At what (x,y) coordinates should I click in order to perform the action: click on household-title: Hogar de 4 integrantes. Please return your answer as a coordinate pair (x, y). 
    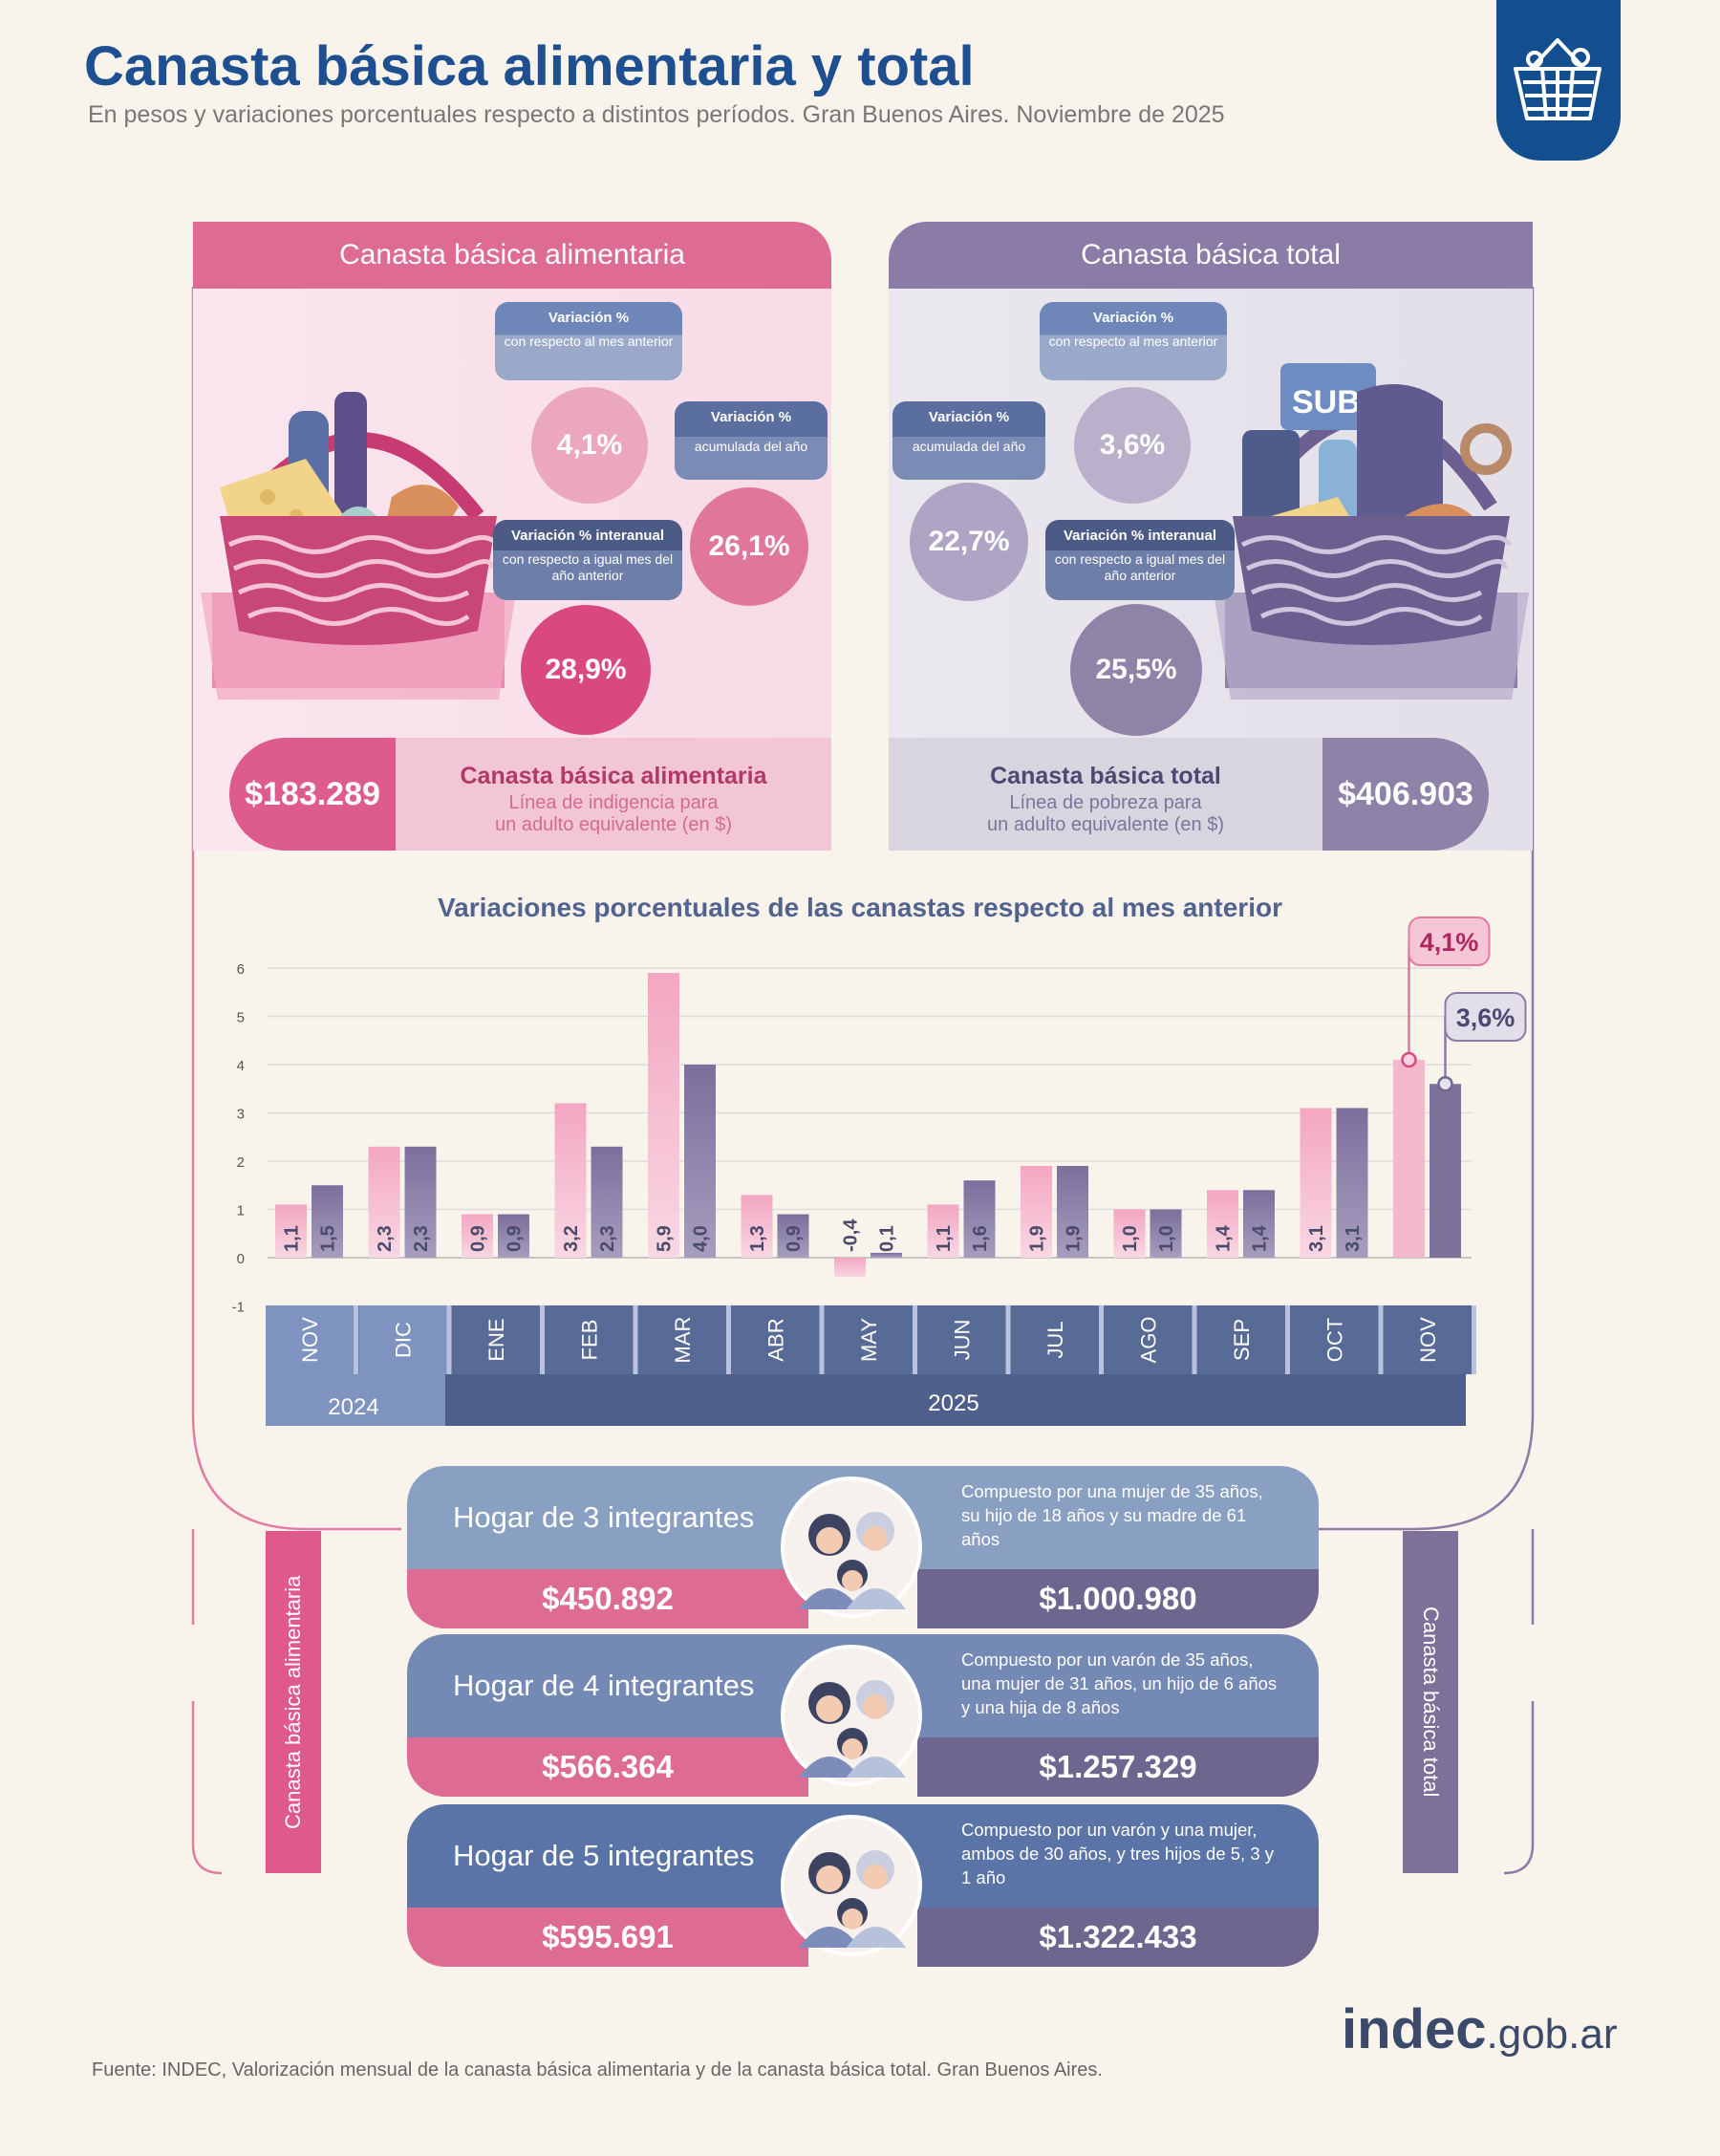
    Looking at the image, I should click on (604, 1685).